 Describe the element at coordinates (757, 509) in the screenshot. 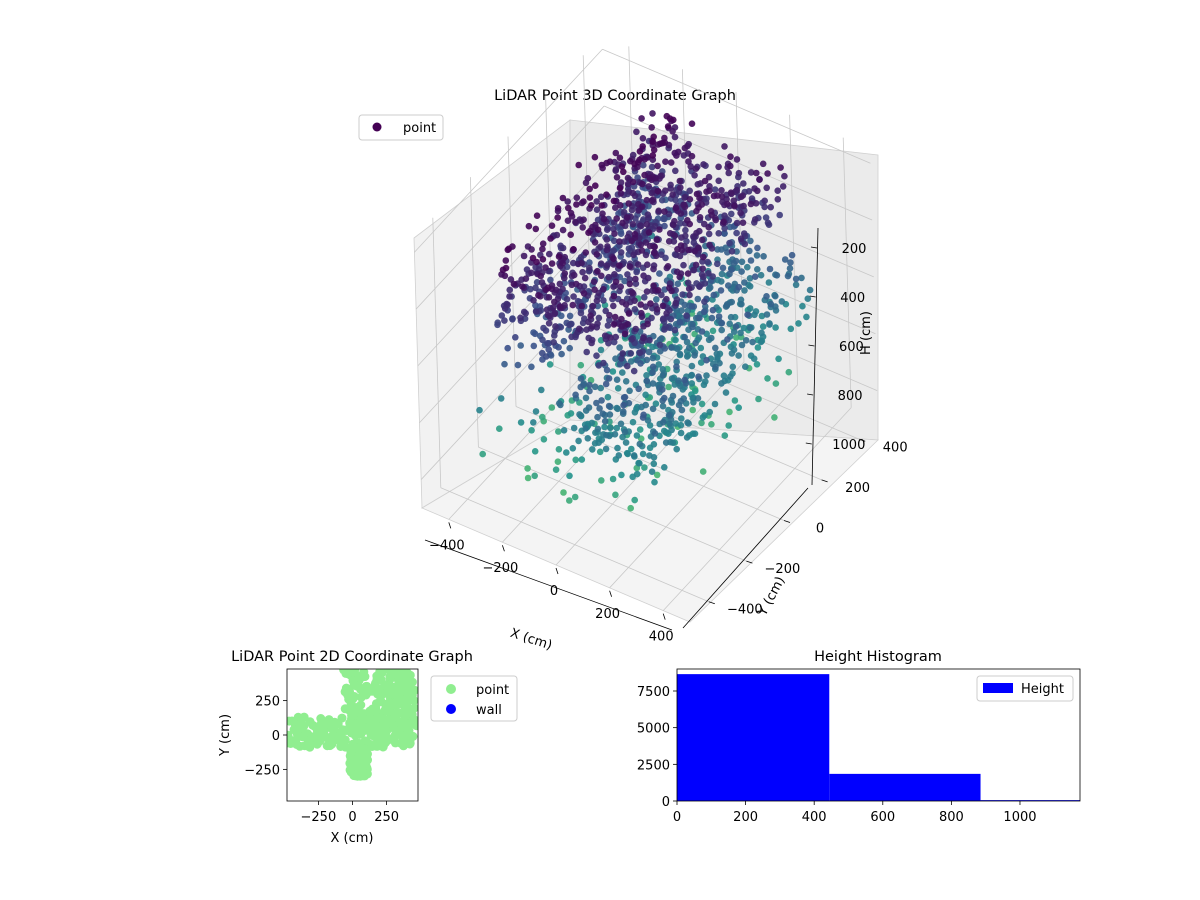

I see `grid-line` at that location.